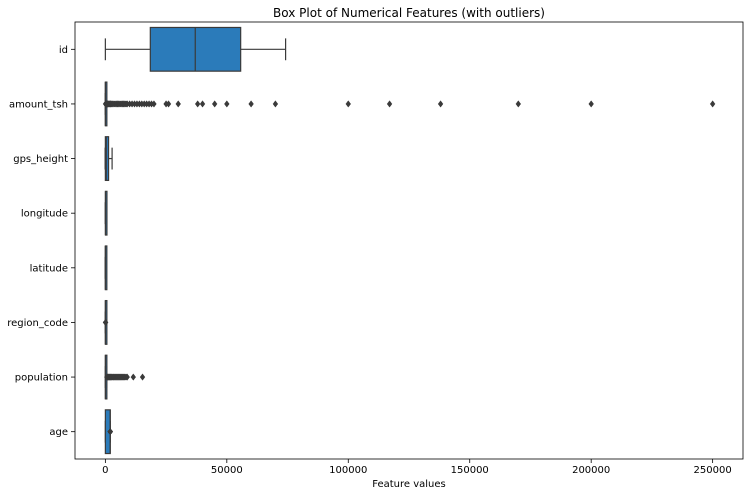 This screenshot has height=496, width=751. I want to click on y-tick-label: amount_tsh, so click(38, 104).